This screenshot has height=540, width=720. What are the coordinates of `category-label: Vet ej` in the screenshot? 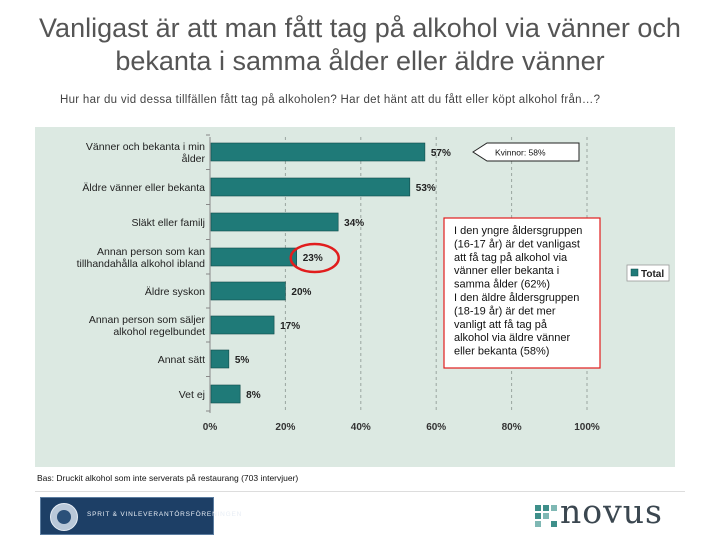 It's located at (192, 395).